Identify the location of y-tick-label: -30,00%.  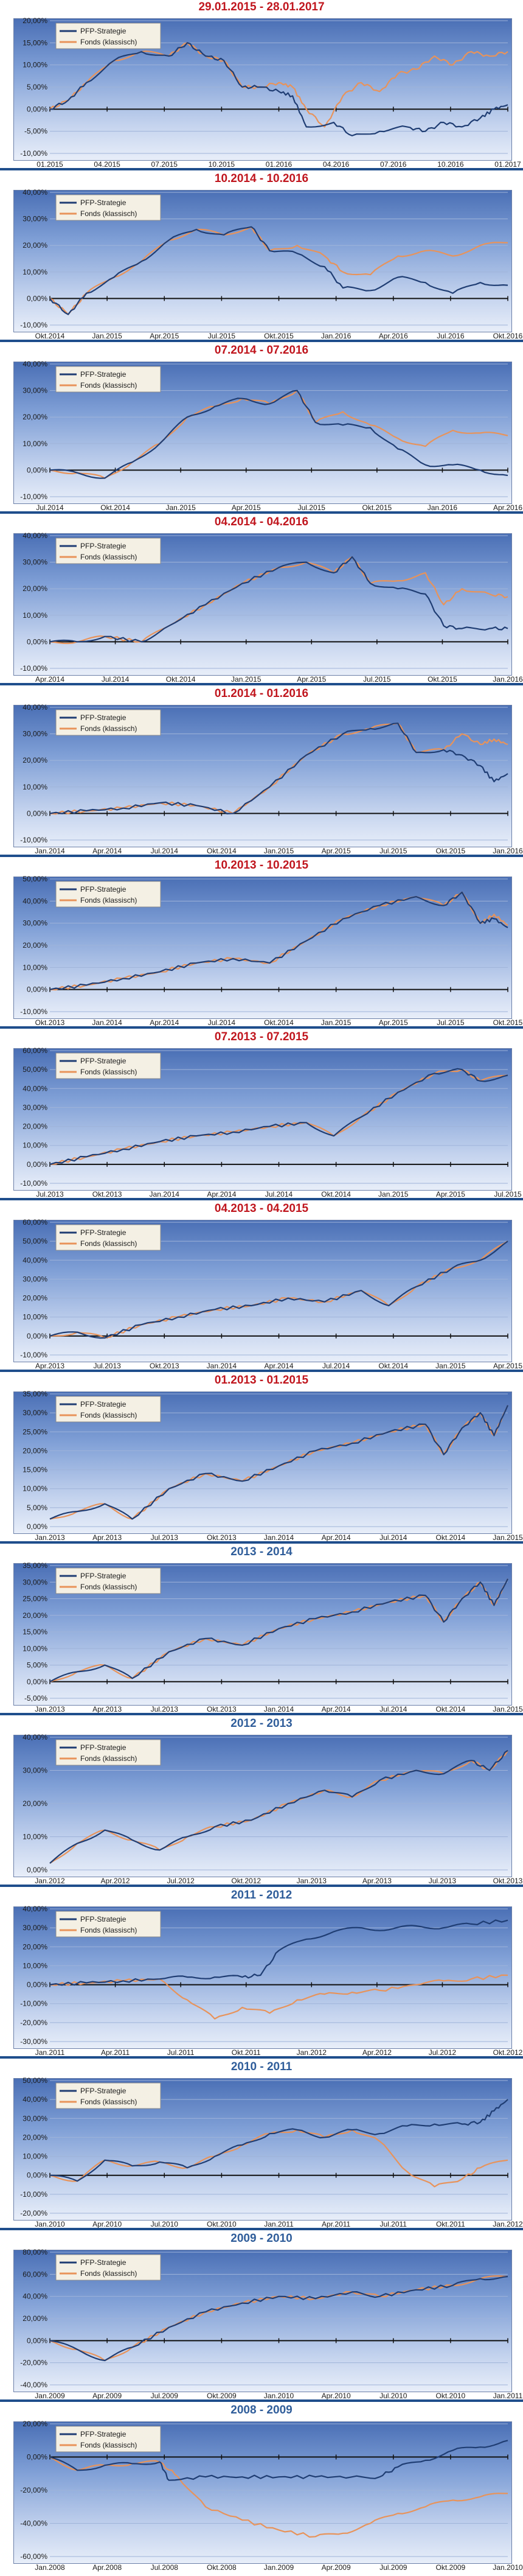
(34, 2041).